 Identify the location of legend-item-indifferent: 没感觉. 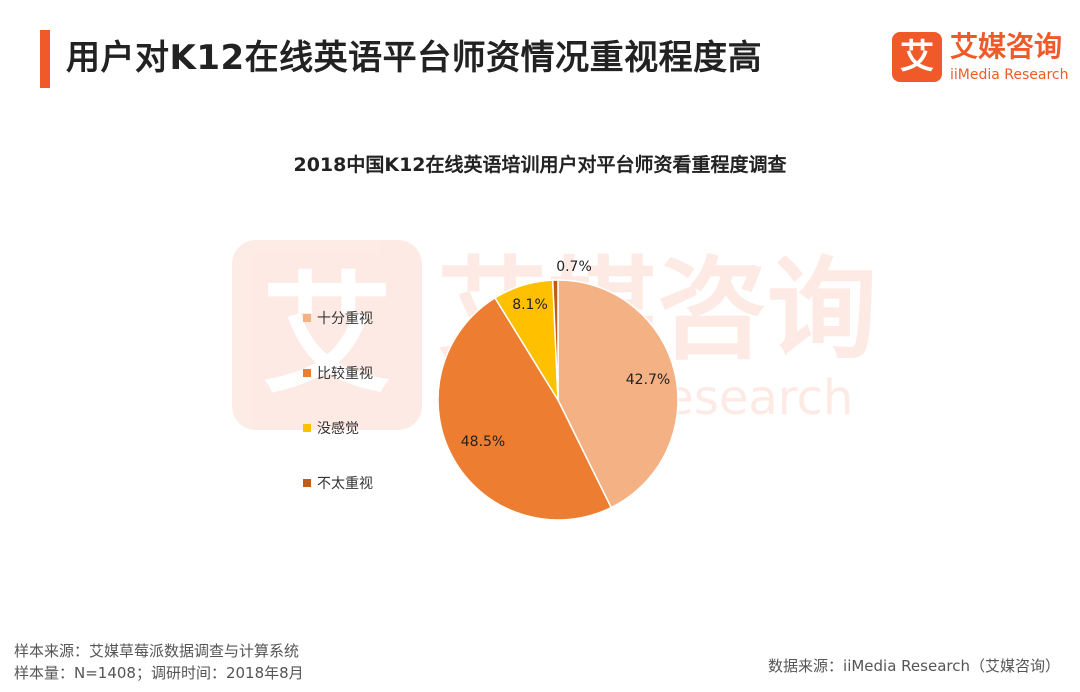
(331, 429).